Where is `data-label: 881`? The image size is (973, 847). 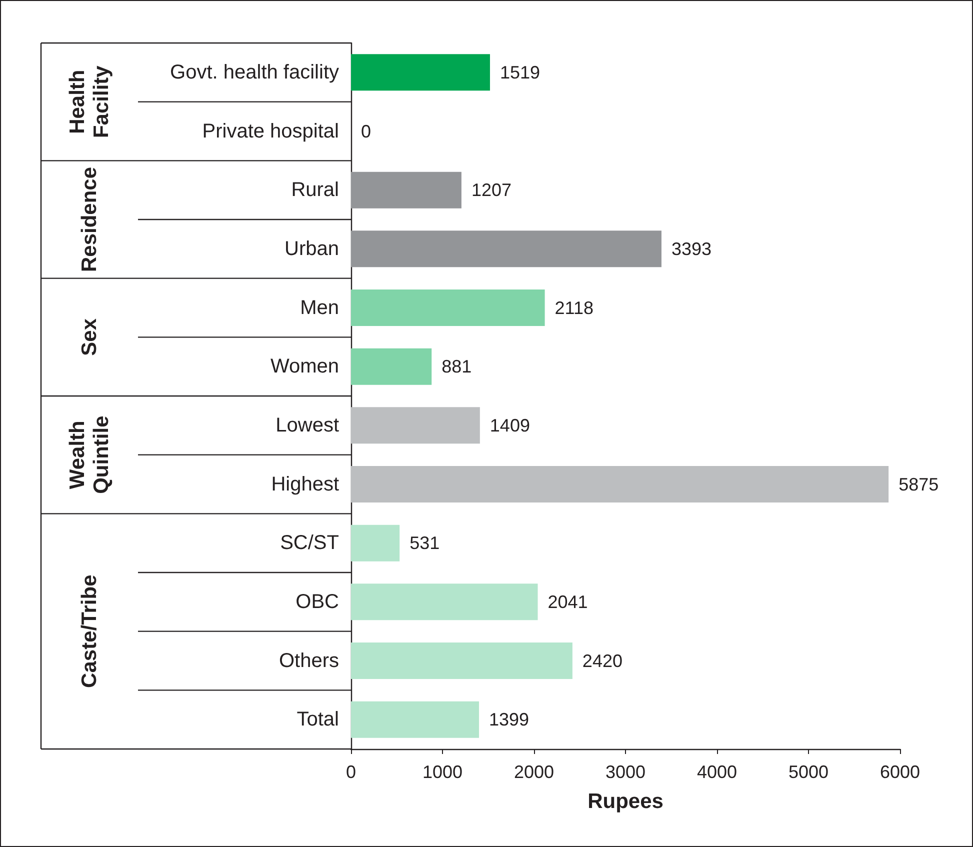 data-label: 881 is located at coordinates (457, 366).